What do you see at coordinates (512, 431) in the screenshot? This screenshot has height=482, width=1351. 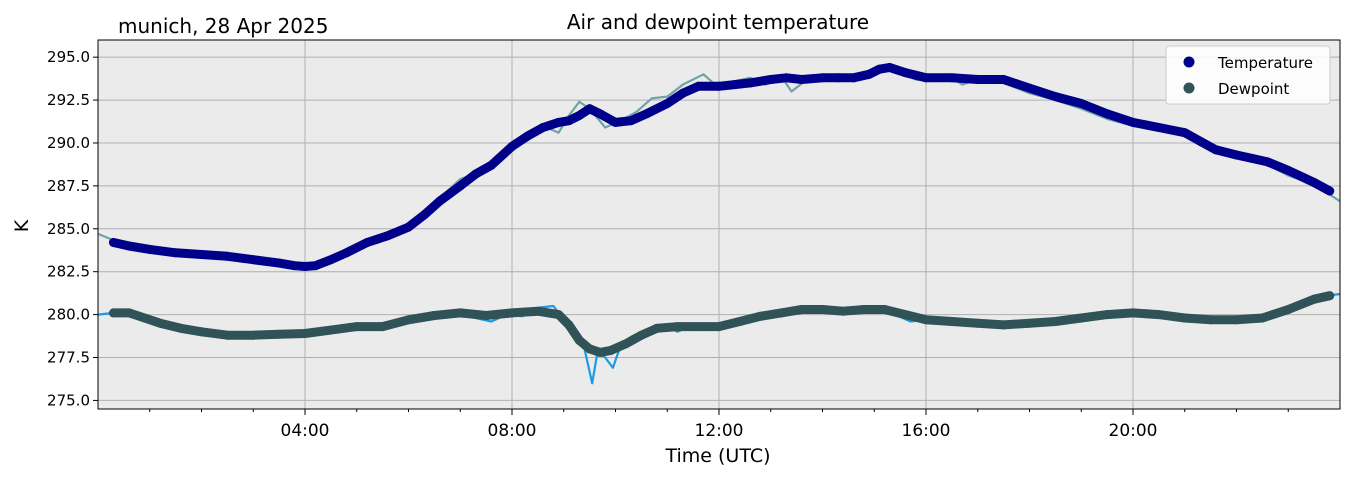 I see `x-tick-label: 08:00` at bounding box center [512, 431].